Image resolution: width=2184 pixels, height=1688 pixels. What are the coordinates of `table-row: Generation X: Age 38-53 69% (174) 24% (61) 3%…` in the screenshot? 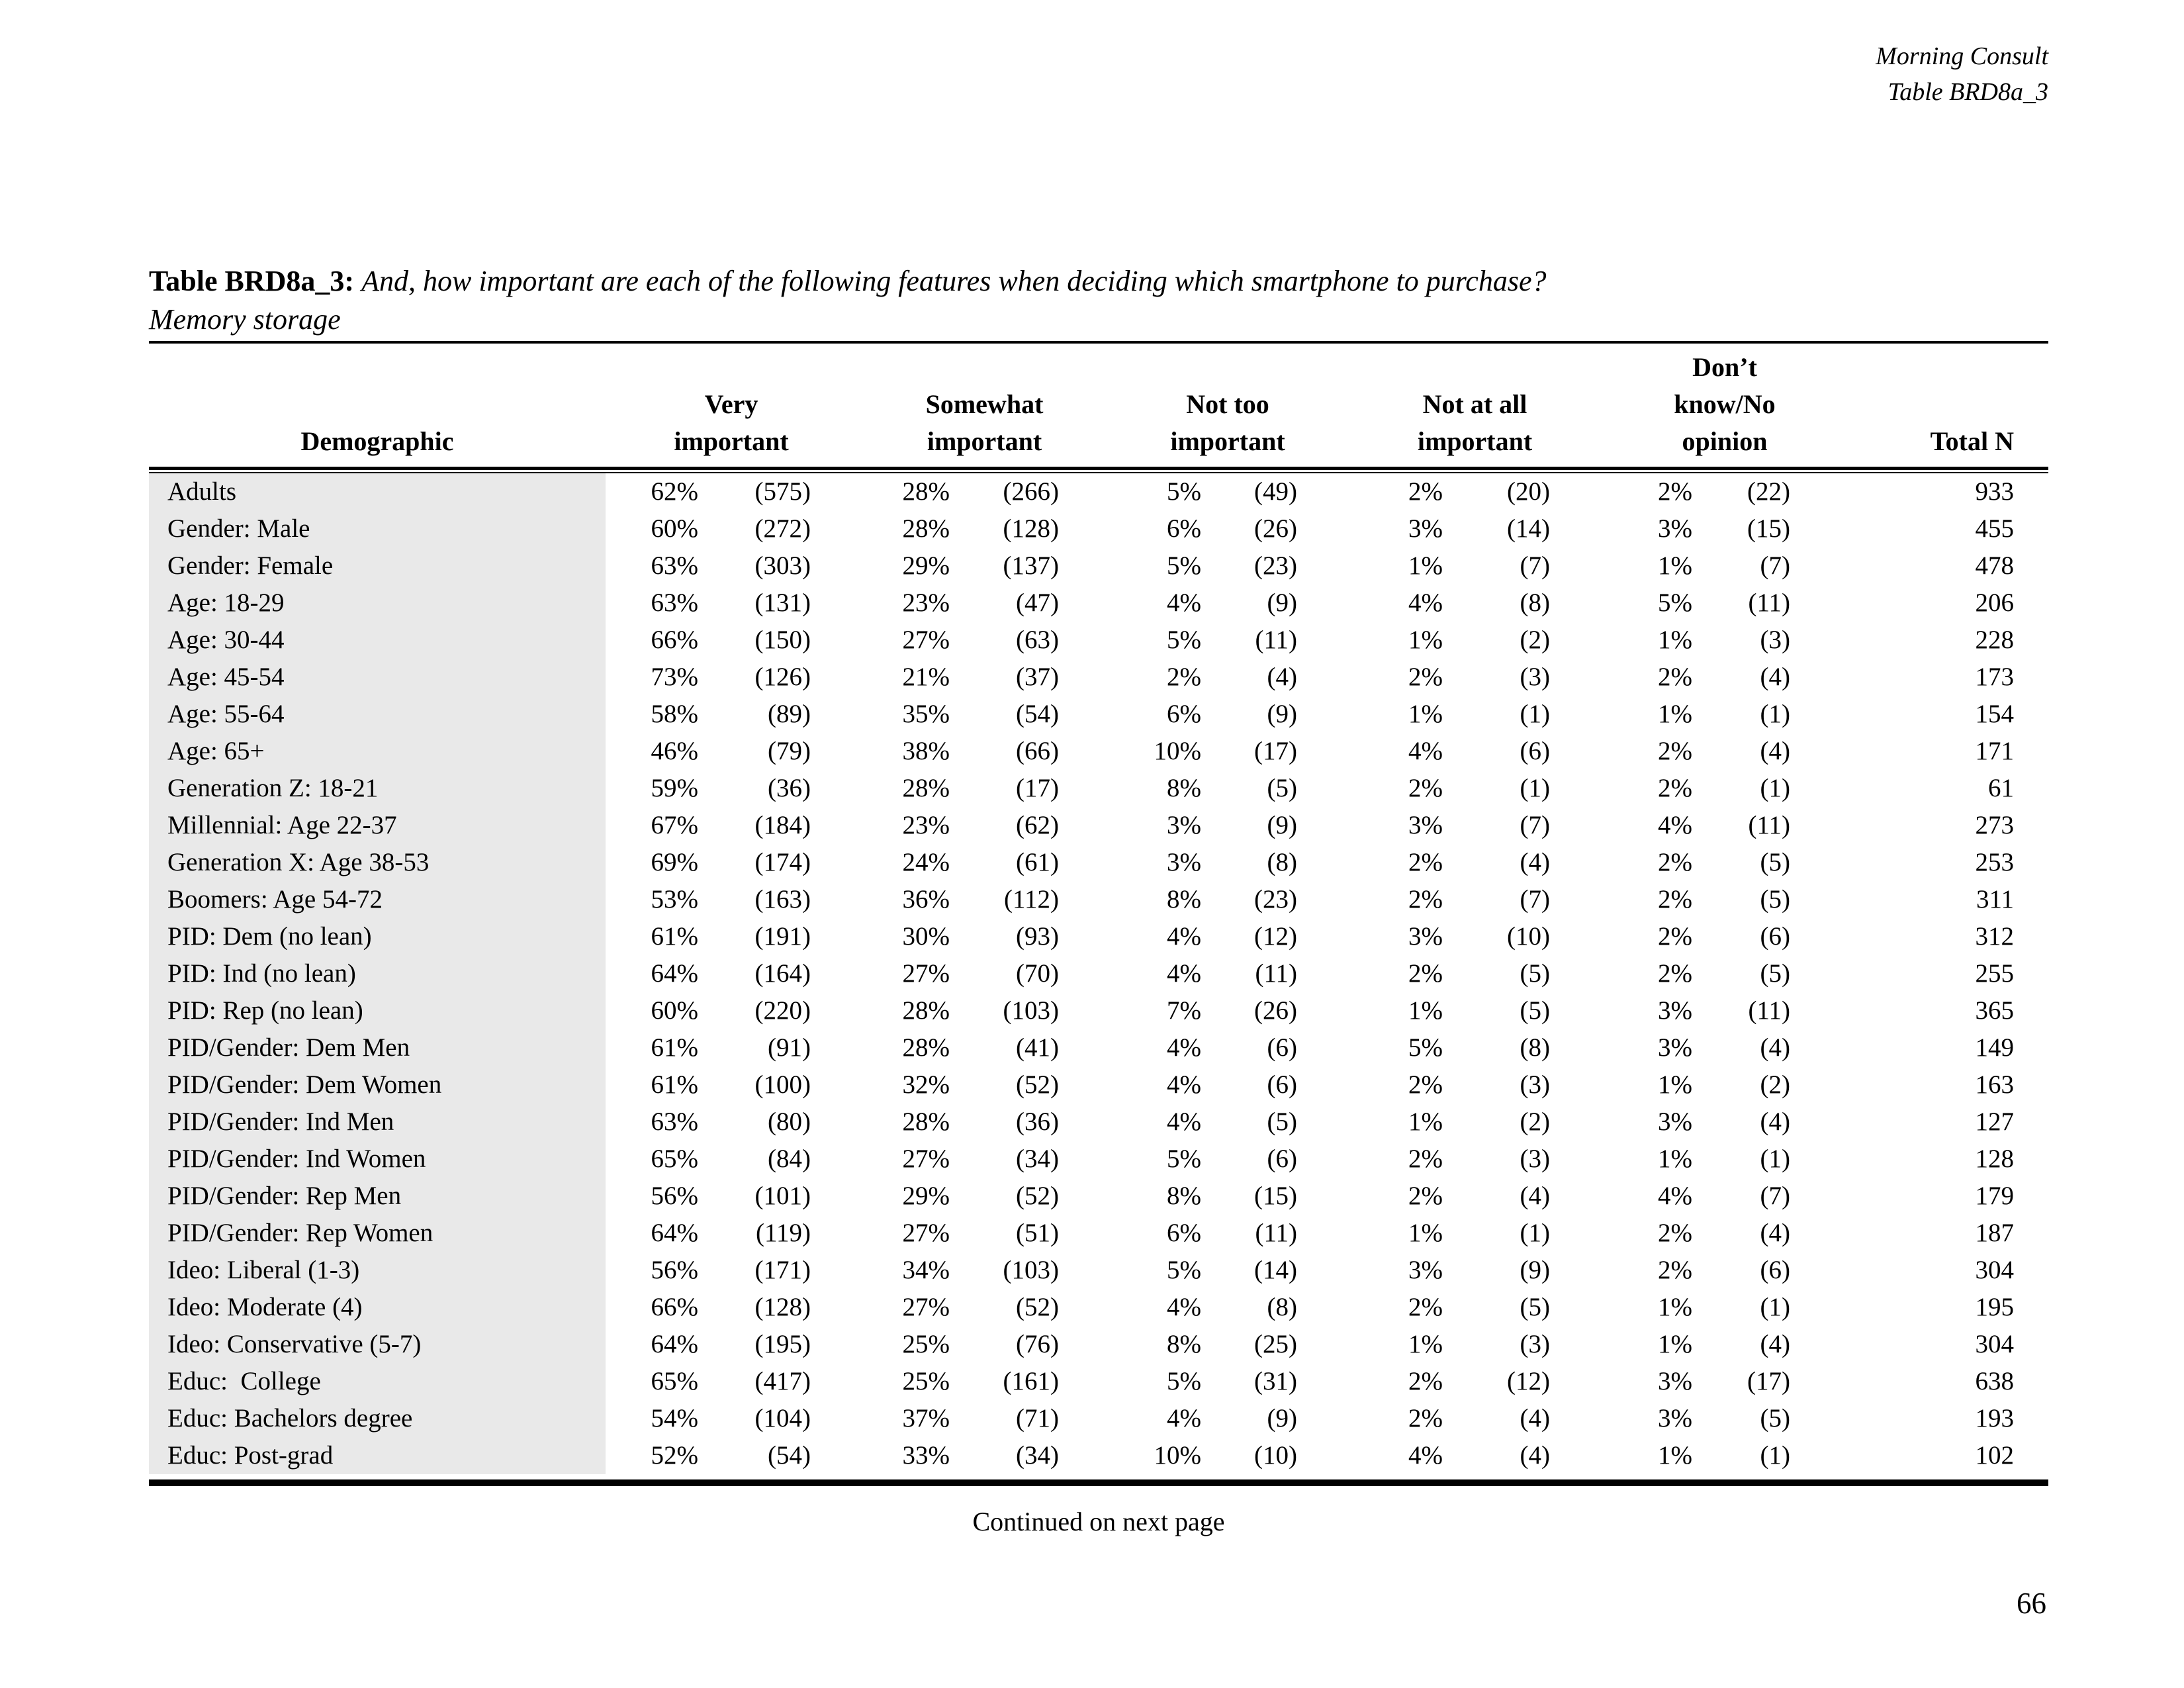 It's located at (1098, 862).